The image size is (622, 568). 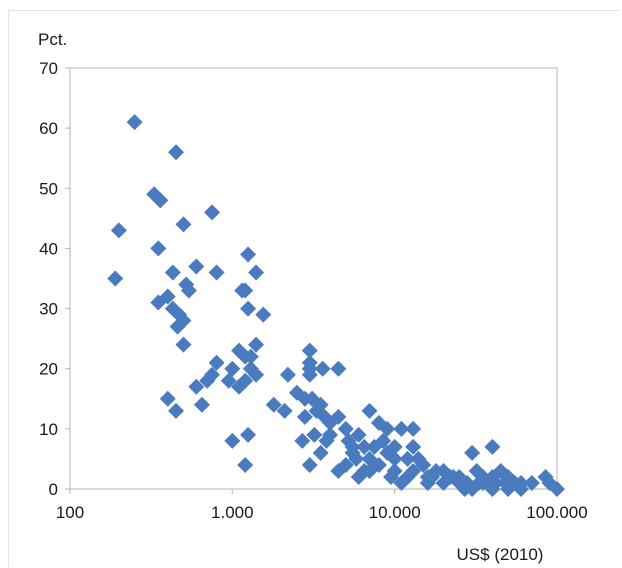 What do you see at coordinates (48, 248) in the screenshot?
I see `y-tick-label: 40` at bounding box center [48, 248].